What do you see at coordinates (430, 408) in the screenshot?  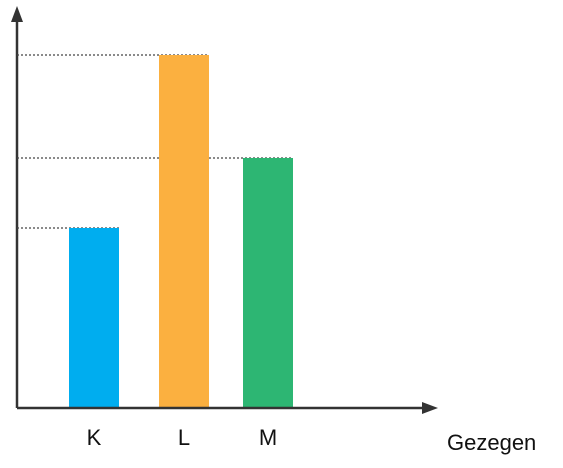 I see `x-axis-arrow` at bounding box center [430, 408].